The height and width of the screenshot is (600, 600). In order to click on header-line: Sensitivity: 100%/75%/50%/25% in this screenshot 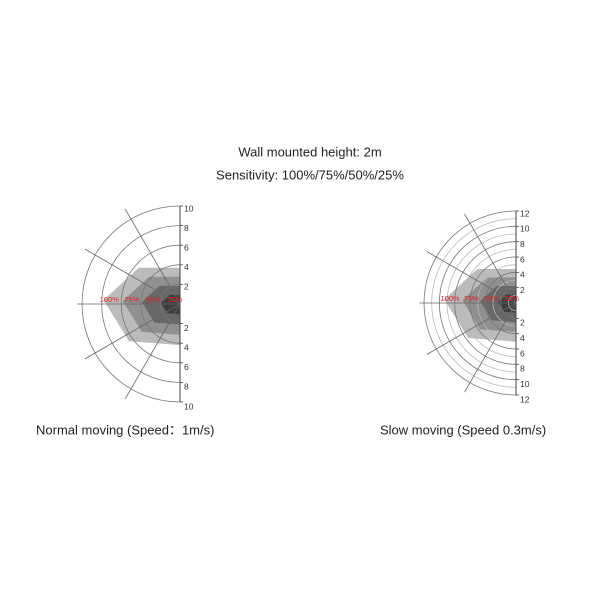, I will do `click(310, 174)`.